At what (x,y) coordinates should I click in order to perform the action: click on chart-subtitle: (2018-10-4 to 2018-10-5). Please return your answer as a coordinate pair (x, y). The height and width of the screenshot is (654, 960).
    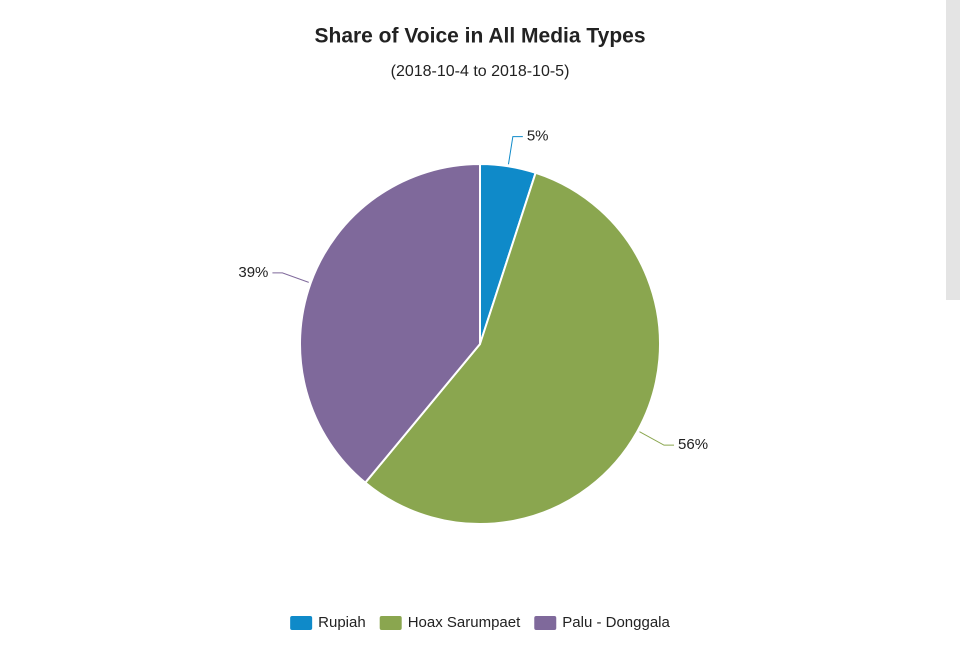
    Looking at the image, I should click on (480, 71).